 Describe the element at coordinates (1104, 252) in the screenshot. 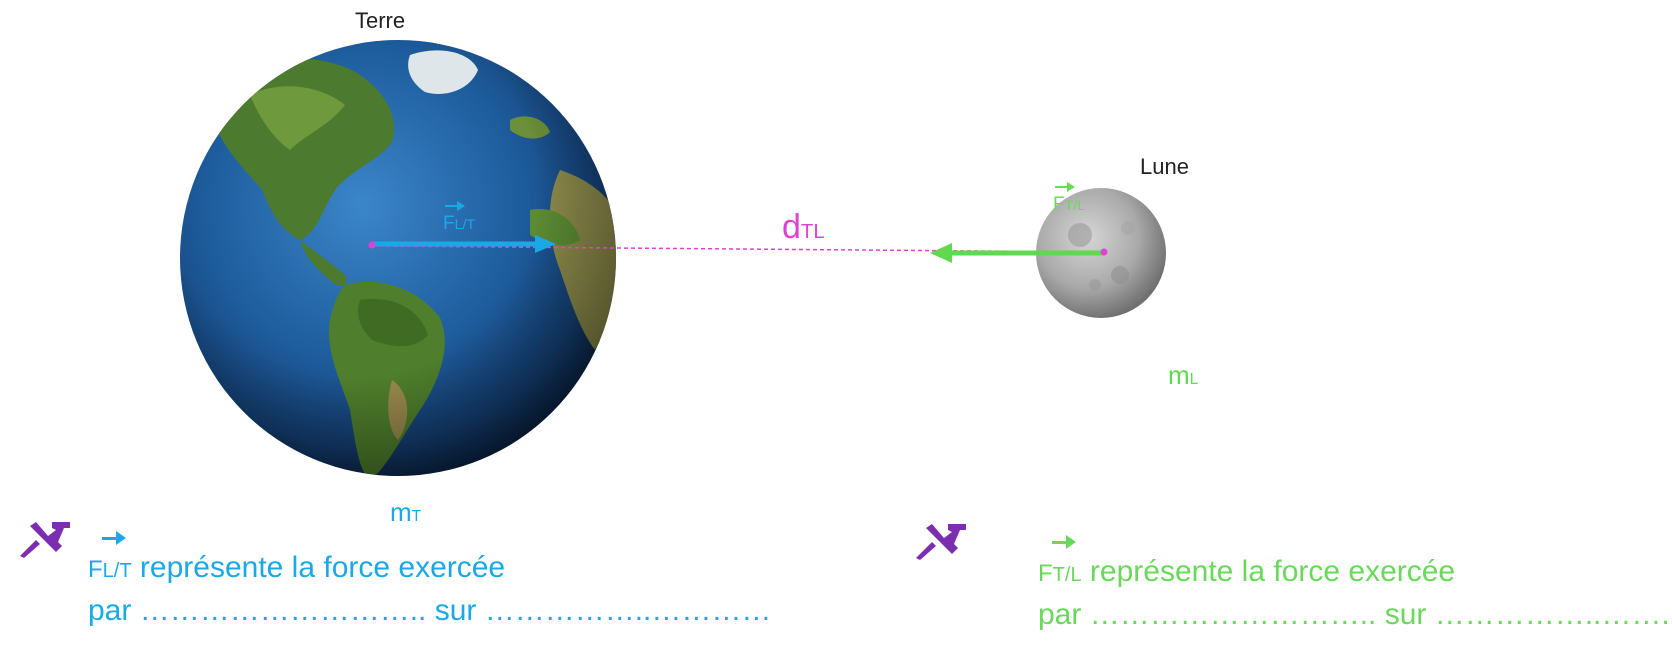

I see `moon-center-point` at that location.